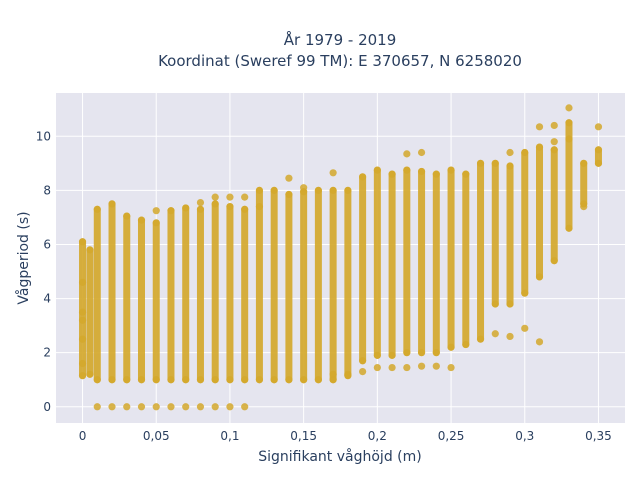 The height and width of the screenshot is (480, 640). What do you see at coordinates (43, 136) in the screenshot?
I see `y-tick-label: 10` at bounding box center [43, 136].